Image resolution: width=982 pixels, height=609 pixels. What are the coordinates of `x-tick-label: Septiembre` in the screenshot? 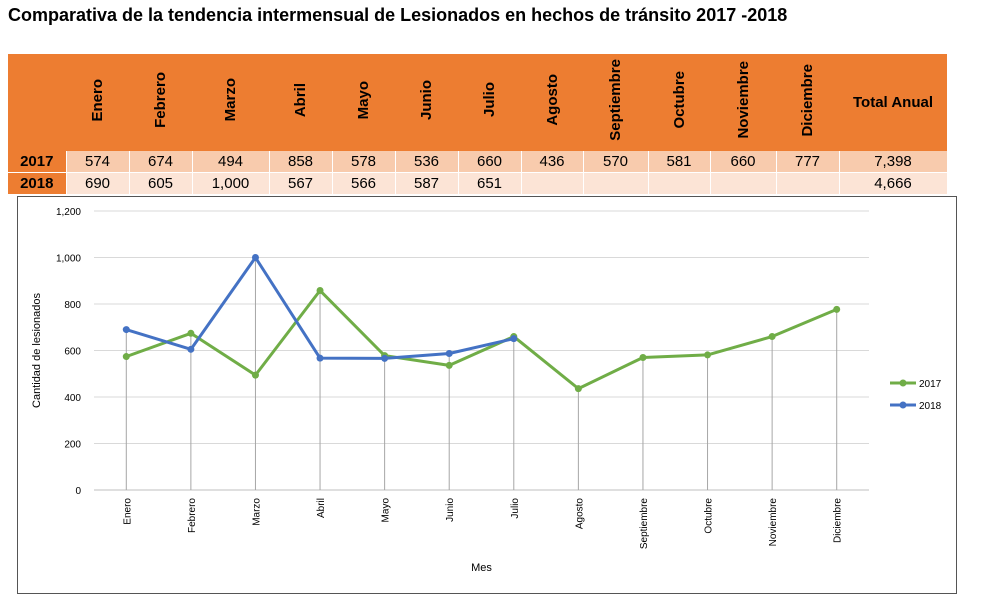 It's located at (644, 524).